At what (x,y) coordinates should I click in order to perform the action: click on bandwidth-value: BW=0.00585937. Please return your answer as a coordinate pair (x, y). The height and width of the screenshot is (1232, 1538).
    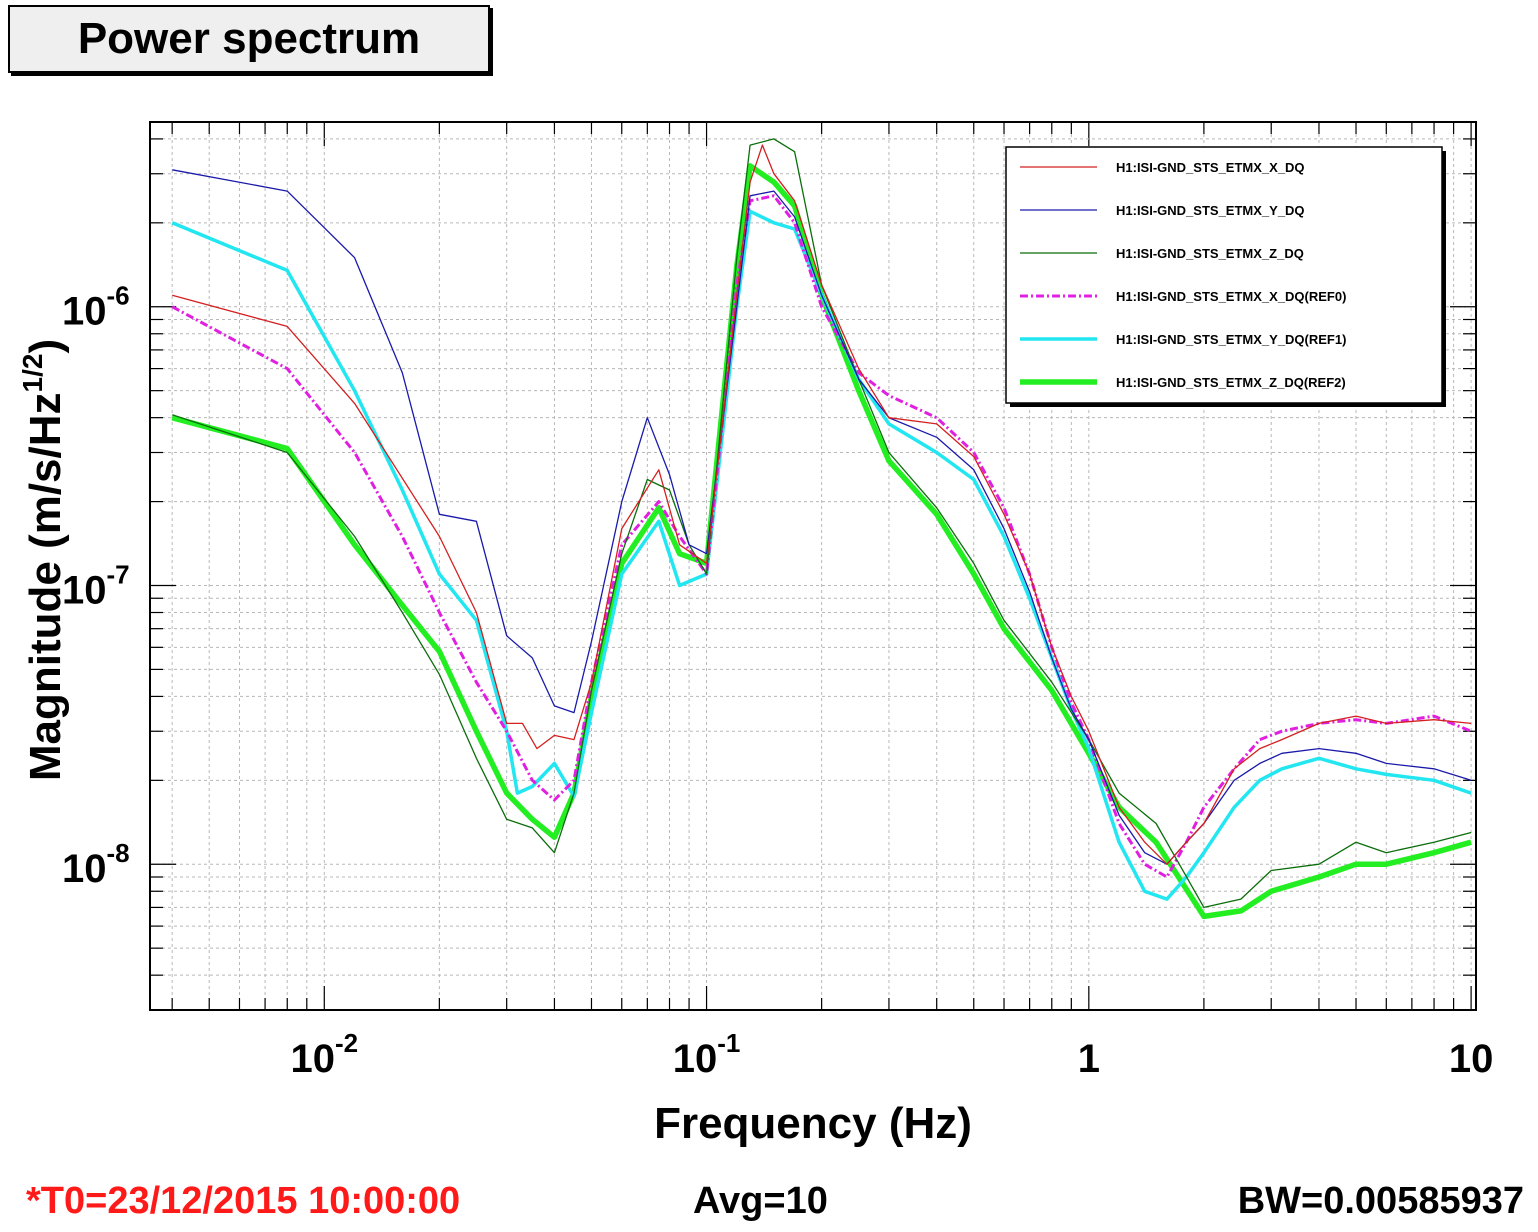
    Looking at the image, I should click on (1380, 1201).